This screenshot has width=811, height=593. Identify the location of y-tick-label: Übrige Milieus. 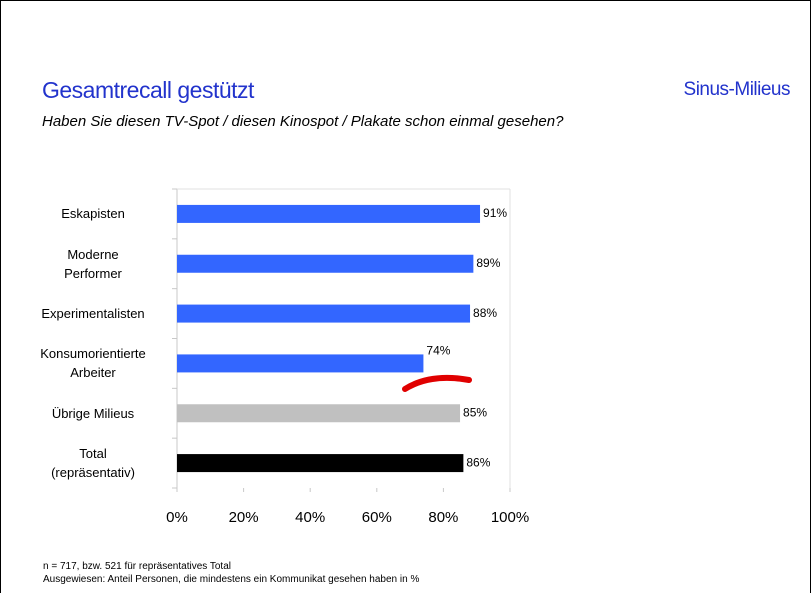
(93, 413).